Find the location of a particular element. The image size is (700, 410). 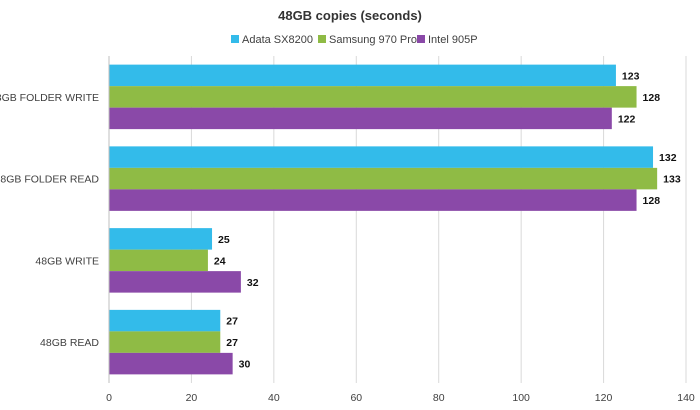

bar-48gb-folder-read-samsung-970-pro is located at coordinates (383, 178).